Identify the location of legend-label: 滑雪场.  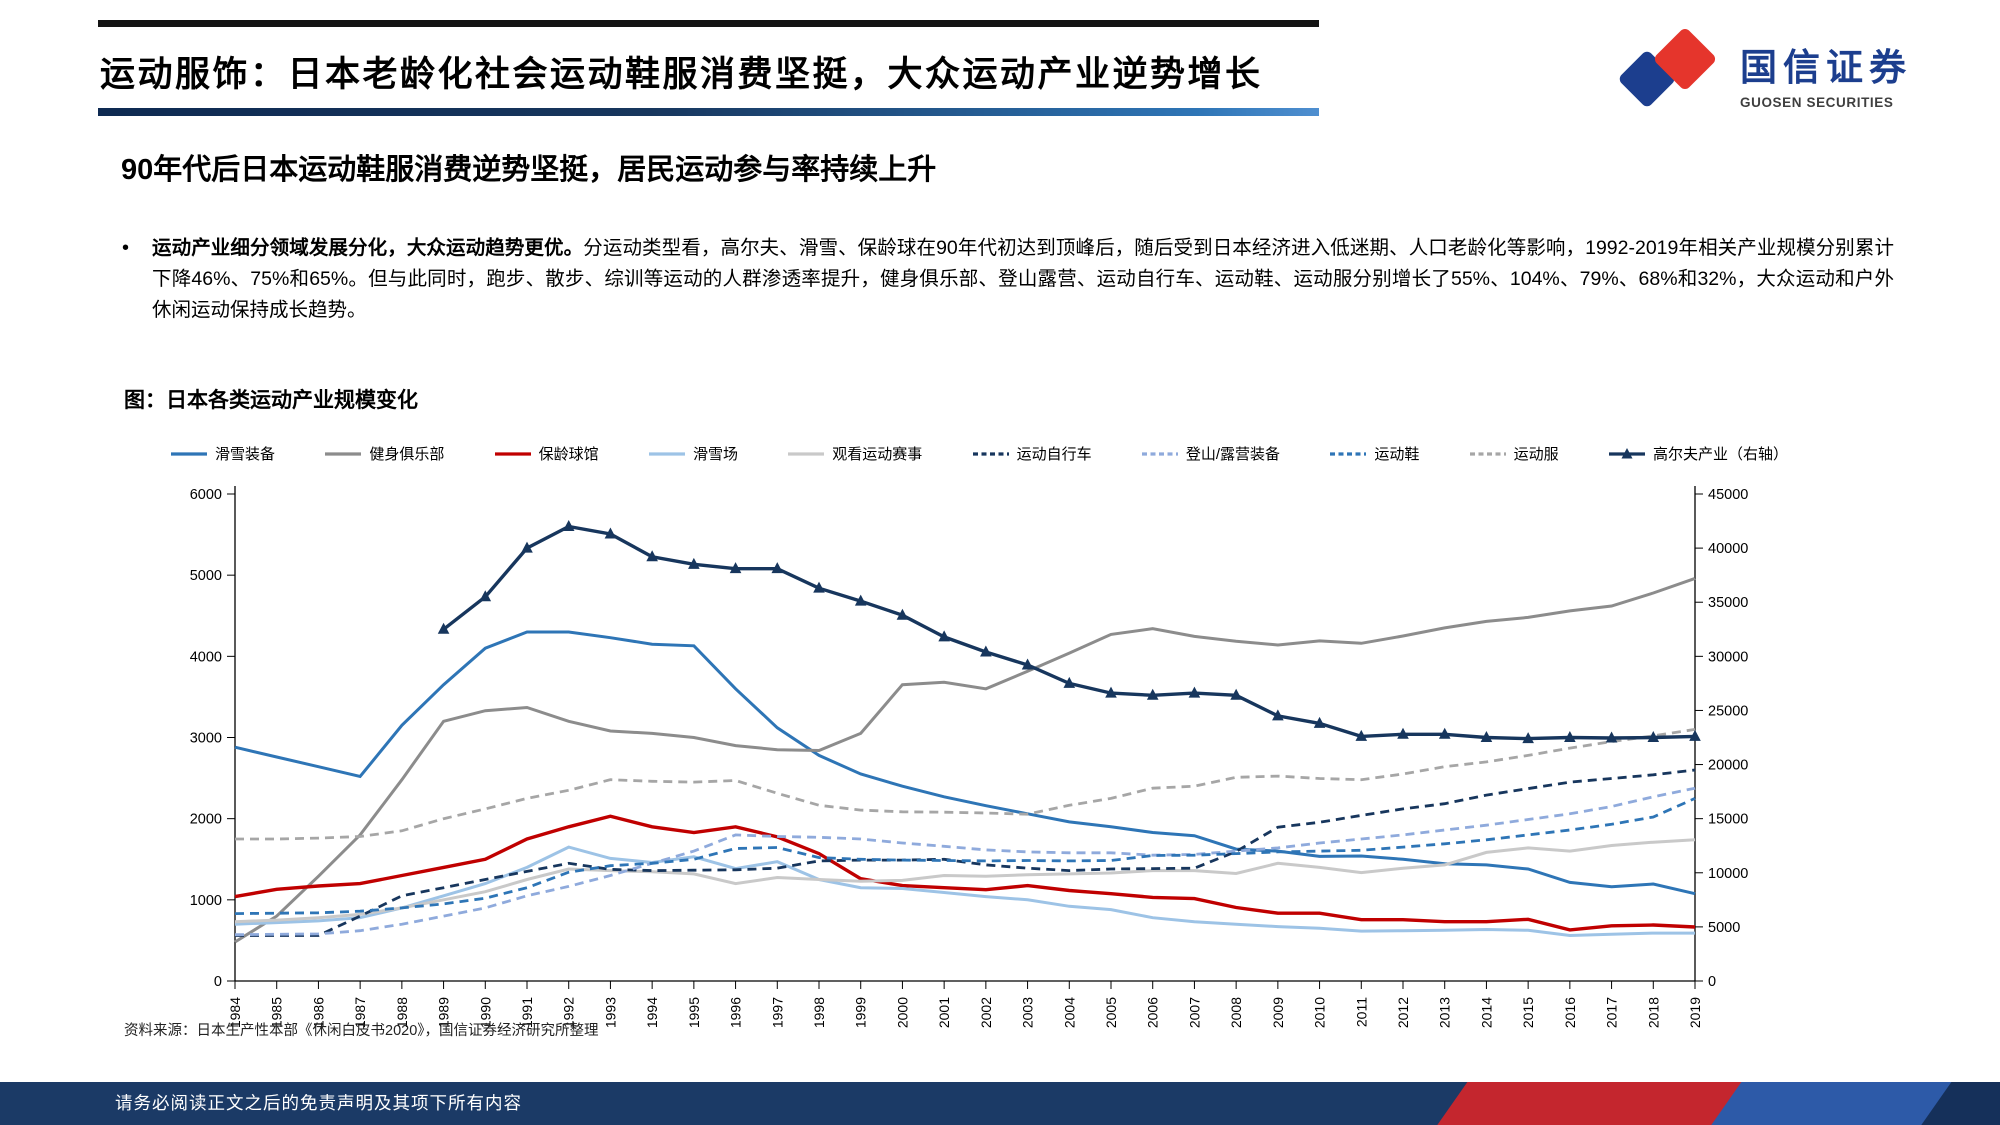
(715, 454).